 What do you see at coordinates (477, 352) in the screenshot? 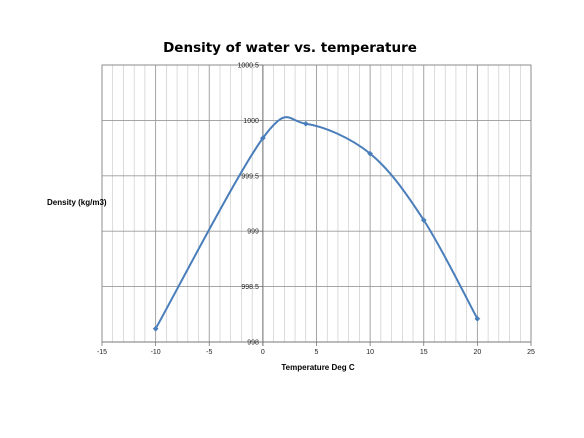
I see `x-tick-label: 20` at bounding box center [477, 352].